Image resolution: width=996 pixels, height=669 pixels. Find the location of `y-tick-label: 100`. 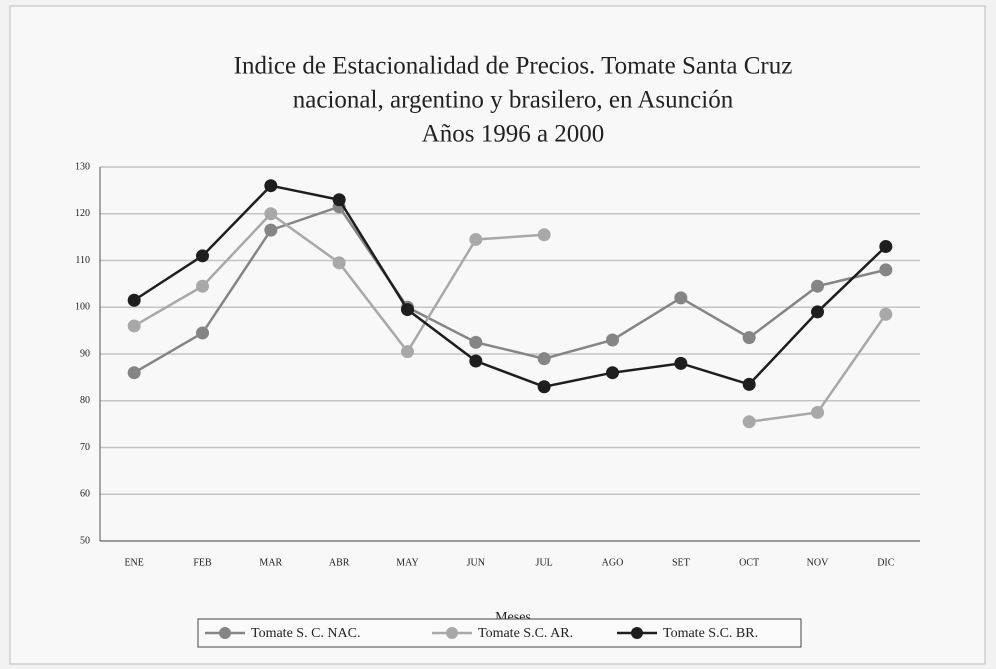

y-tick-label: 100 is located at coordinates (82, 307).